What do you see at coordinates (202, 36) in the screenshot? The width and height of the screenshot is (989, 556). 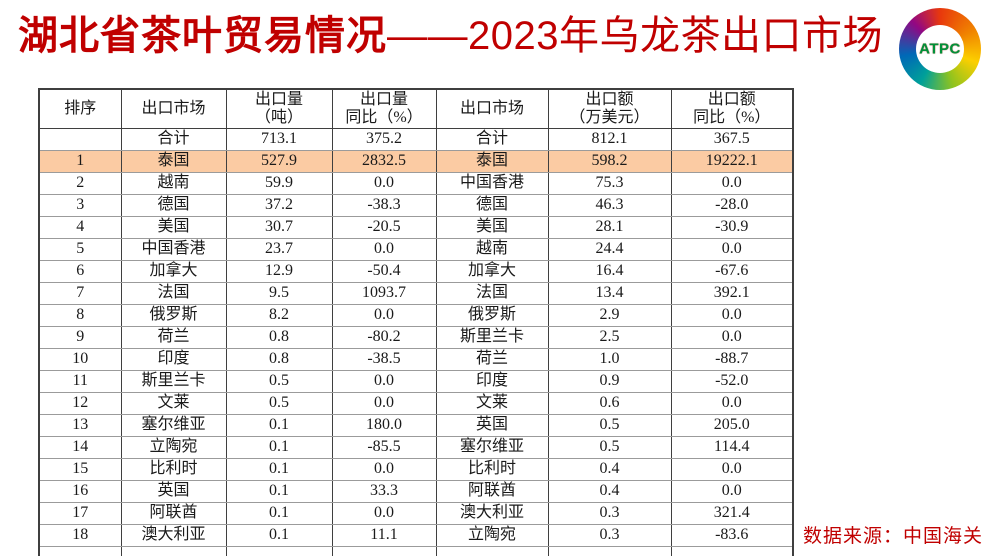 I see `title-main: 湖北省茶叶贸易情况` at bounding box center [202, 36].